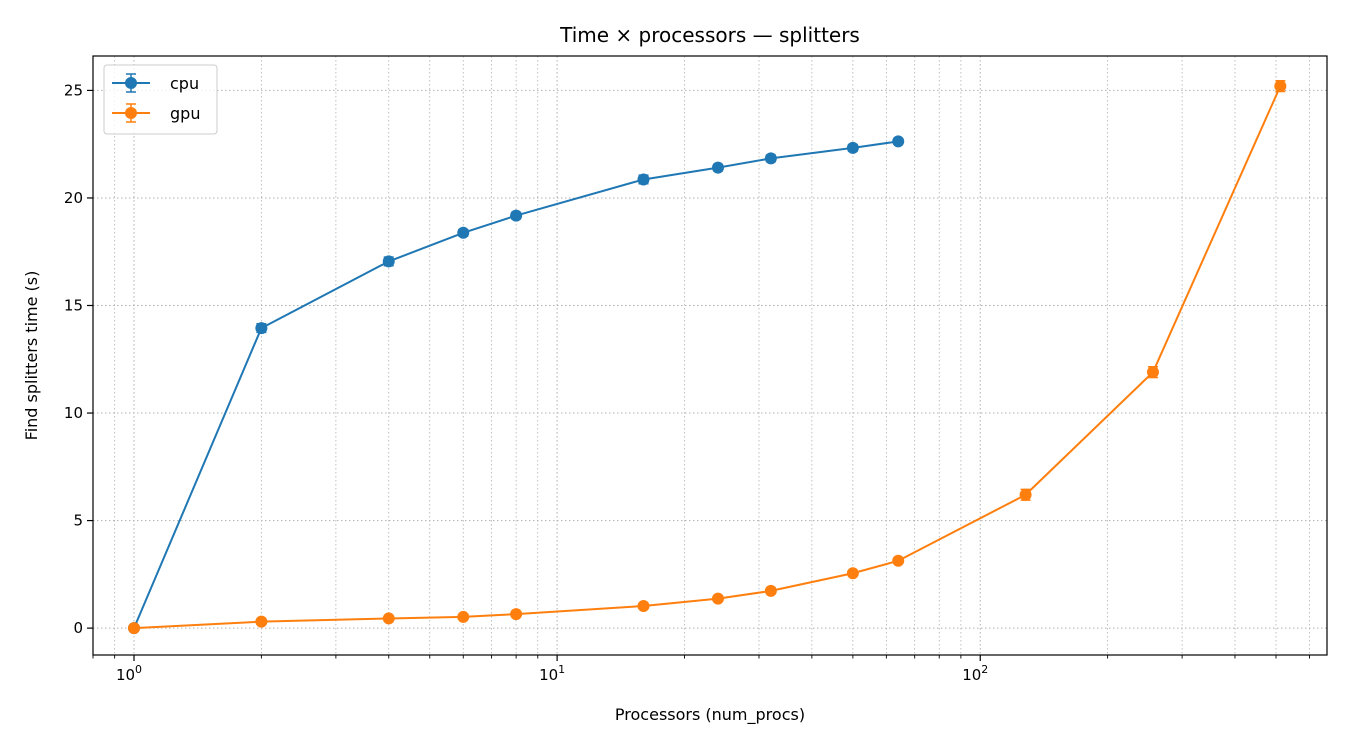 This screenshot has height=750, width=1350. Describe the element at coordinates (73, 413) in the screenshot. I see `y-tick-label: 10` at that location.